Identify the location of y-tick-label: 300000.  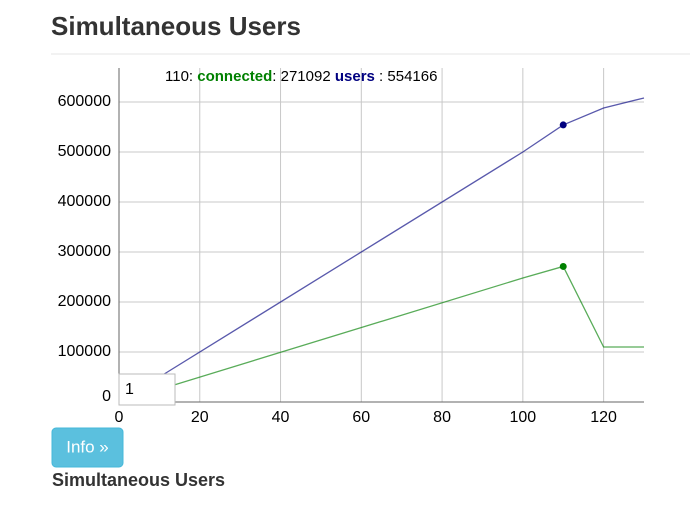
(84, 251).